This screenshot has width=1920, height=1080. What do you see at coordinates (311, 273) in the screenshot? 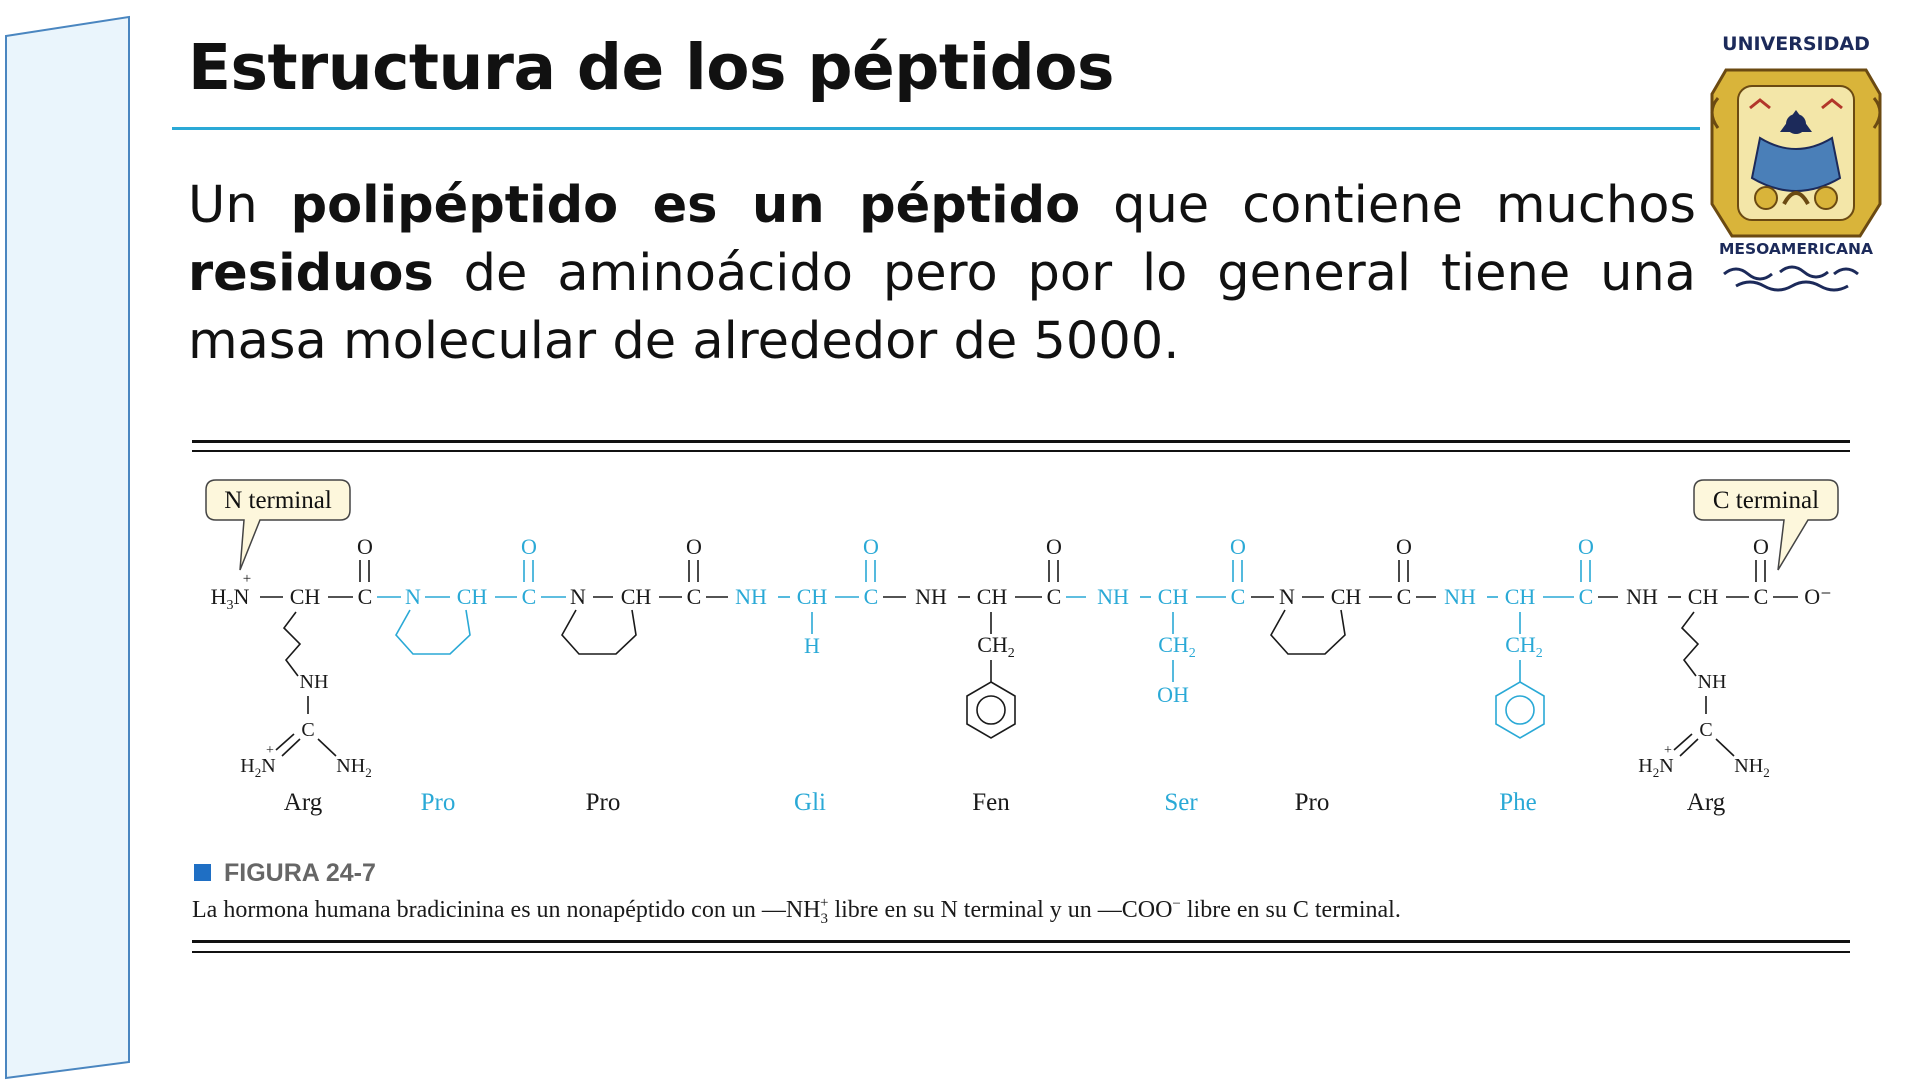
I see `body-bold-residuos: residuos` at bounding box center [311, 273].